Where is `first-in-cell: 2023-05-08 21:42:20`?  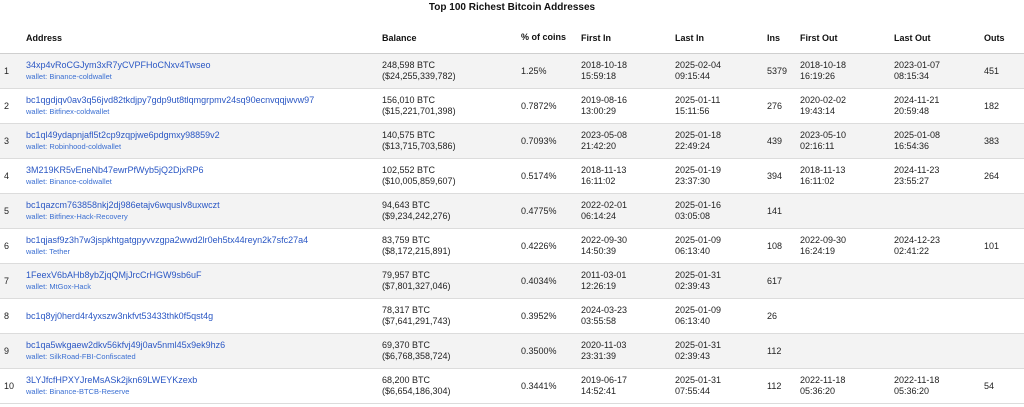
first-in-cell: 2023-05-08 21:42:20 is located at coordinates (624, 141).